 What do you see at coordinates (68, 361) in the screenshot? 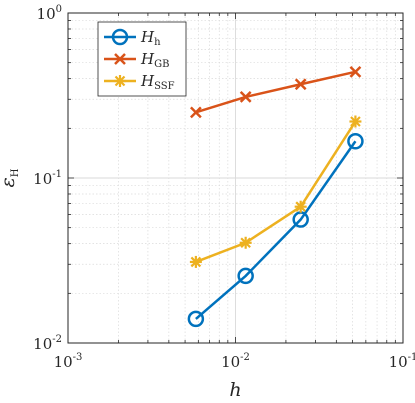
I see `x-tick-label: 10⁻³` at bounding box center [68, 361].